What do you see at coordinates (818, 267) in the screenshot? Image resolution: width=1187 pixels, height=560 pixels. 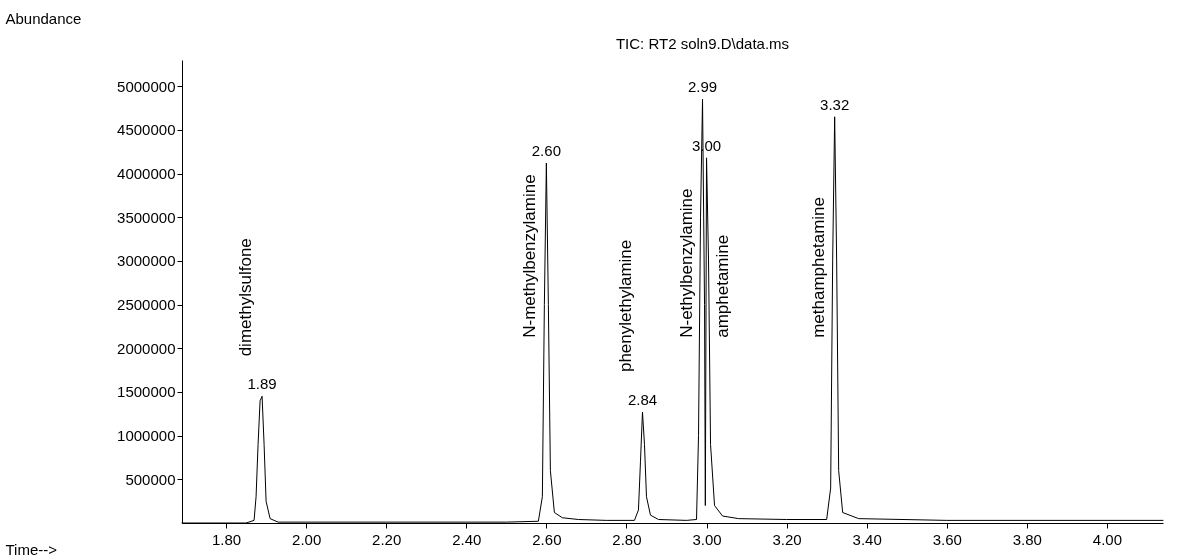 I see `annotation: methamphetamine` at bounding box center [818, 267].